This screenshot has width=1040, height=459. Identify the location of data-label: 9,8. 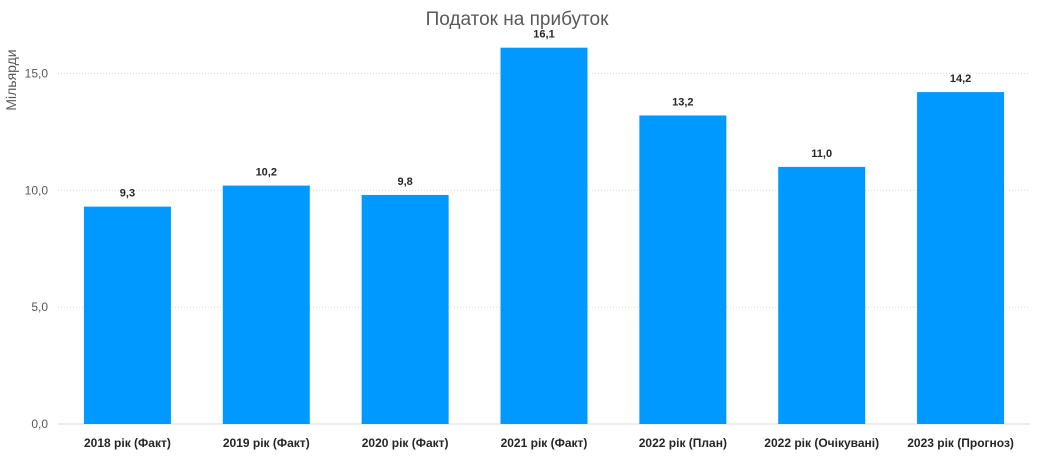
(404, 182).